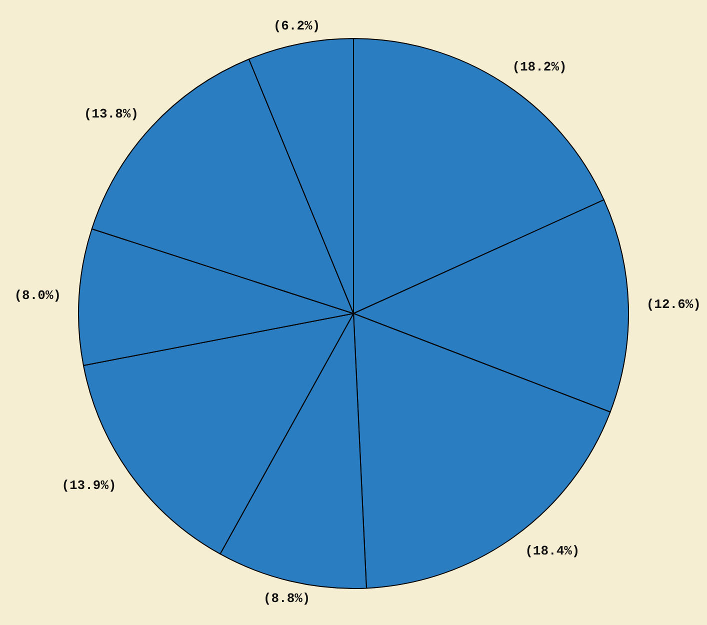  What do you see at coordinates (539, 66) in the screenshot?
I see `data-label: (18.2%)` at bounding box center [539, 66].